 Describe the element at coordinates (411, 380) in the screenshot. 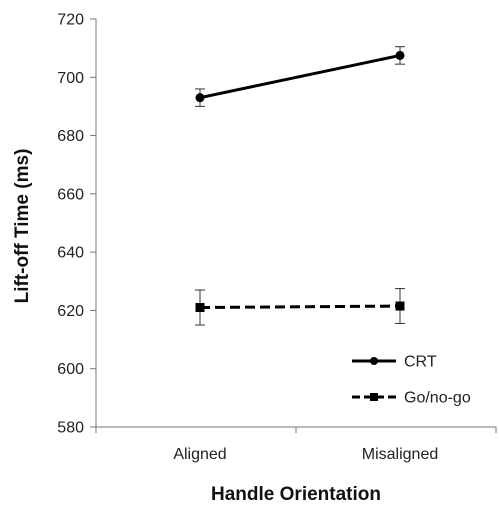

I see `legend: CRT Go/no-go` at that location.